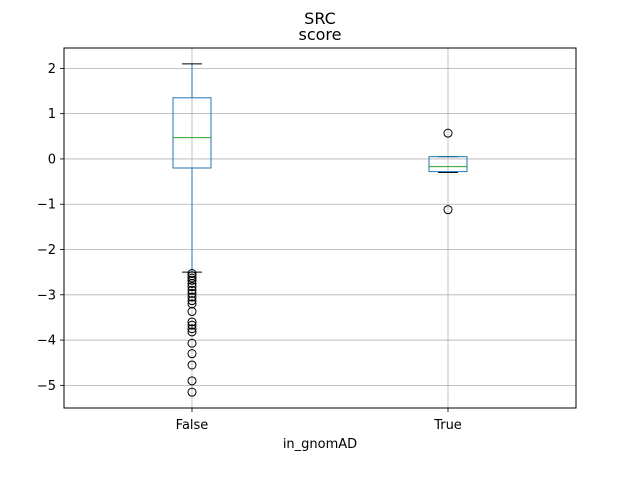  I want to click on y-tick-label: −5, so click(46, 386).